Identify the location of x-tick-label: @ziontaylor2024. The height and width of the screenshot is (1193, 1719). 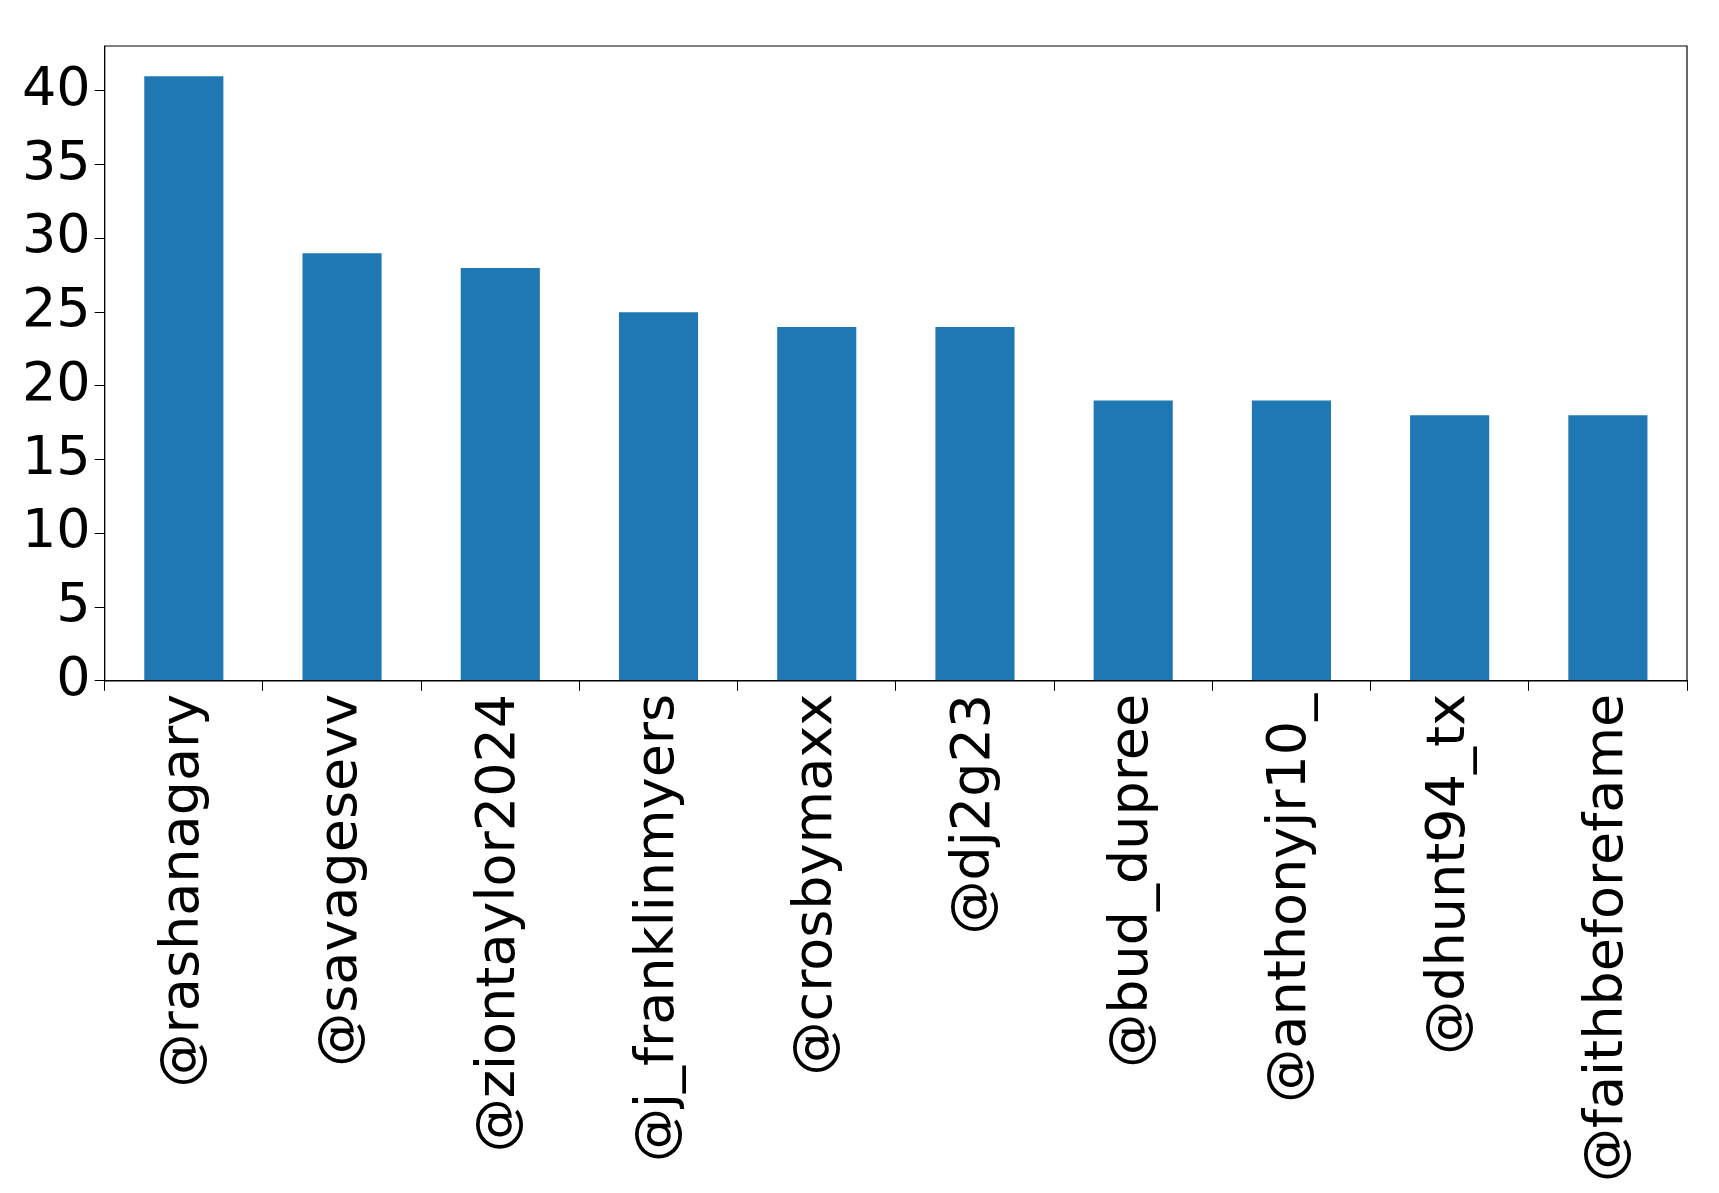
(496, 923).